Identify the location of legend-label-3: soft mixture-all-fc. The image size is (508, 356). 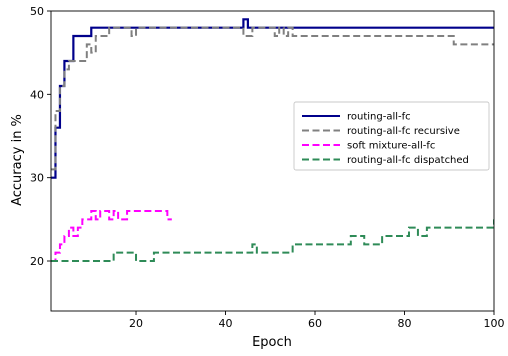
(391, 146).